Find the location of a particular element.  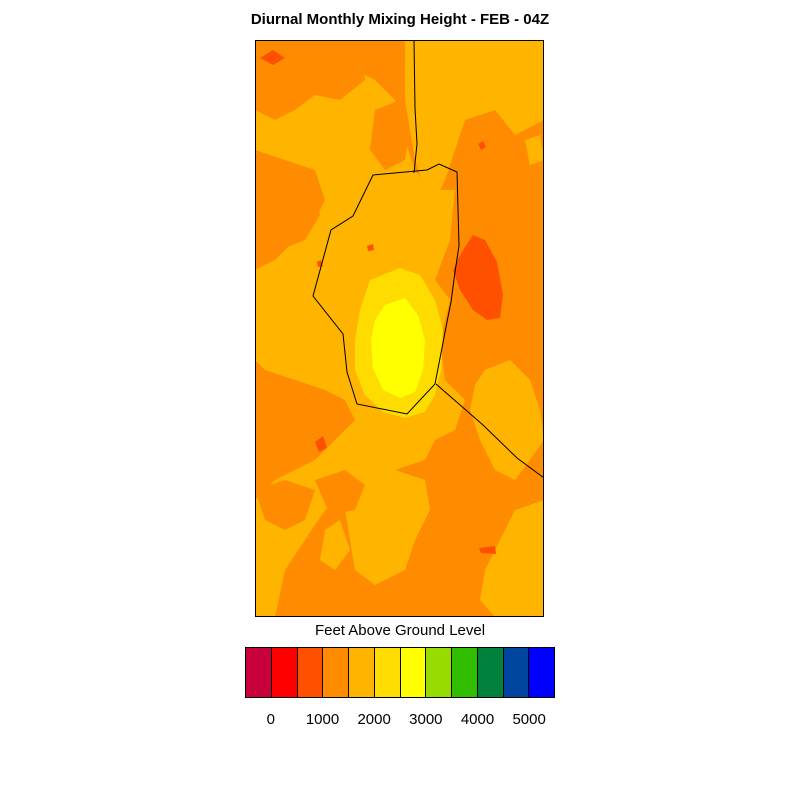

colorbar-tick-label: 5000 is located at coordinates (529, 719).